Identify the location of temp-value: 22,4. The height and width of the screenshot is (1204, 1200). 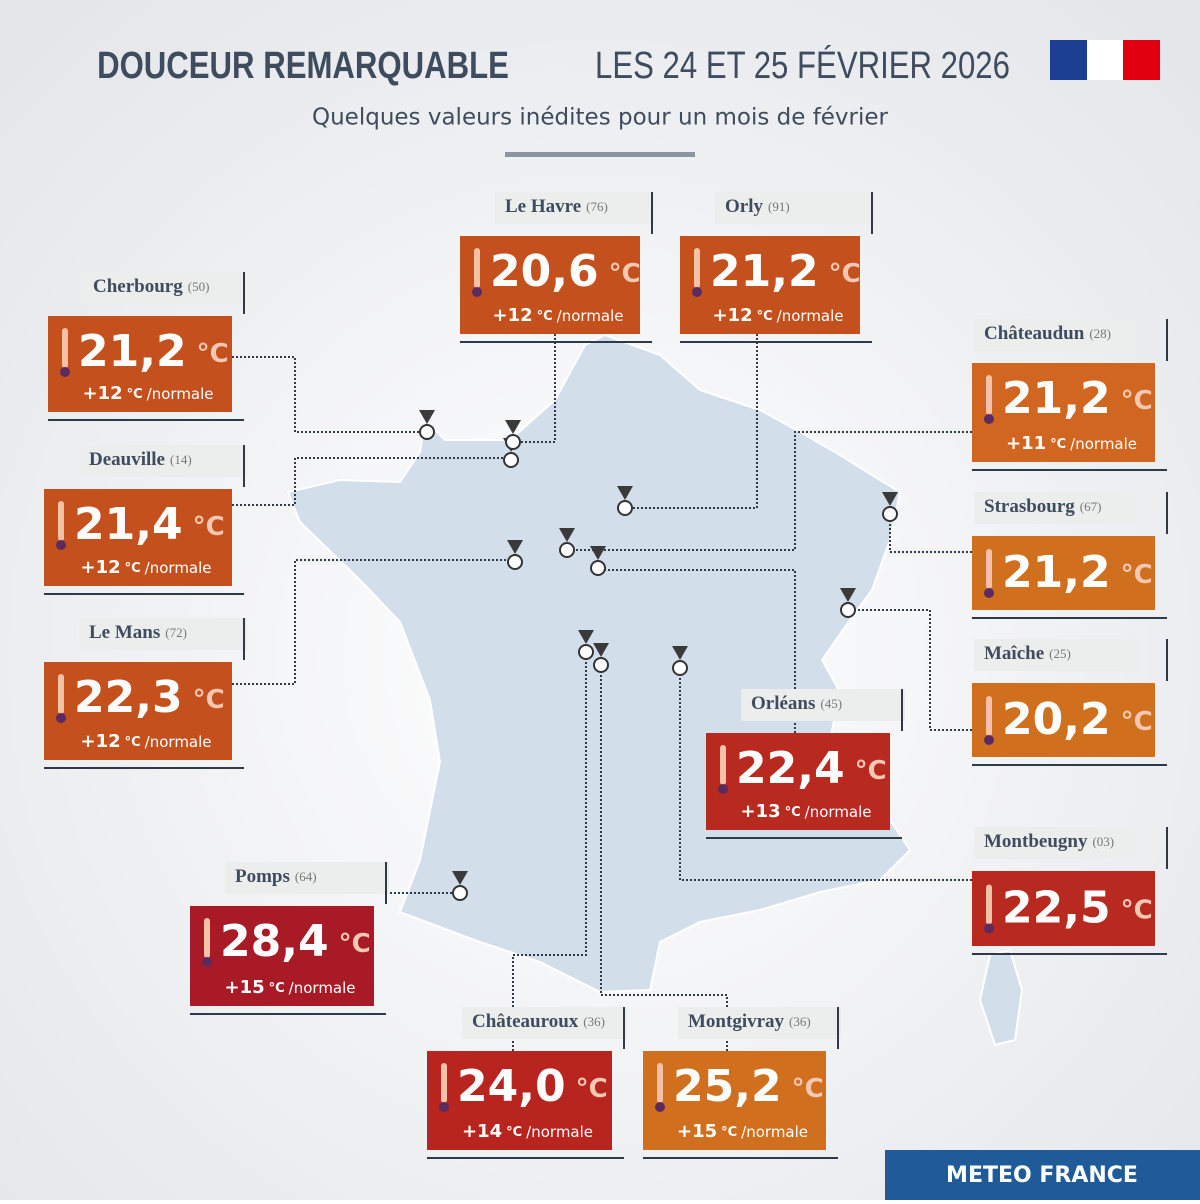
(790, 768).